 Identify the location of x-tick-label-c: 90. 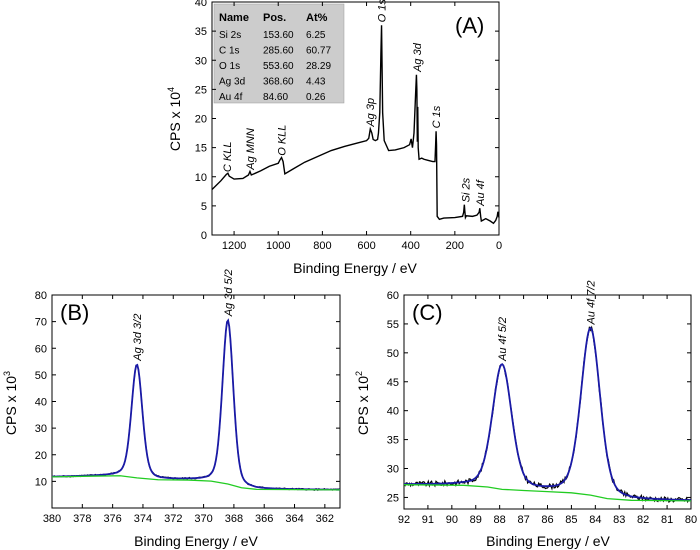
(452, 520).